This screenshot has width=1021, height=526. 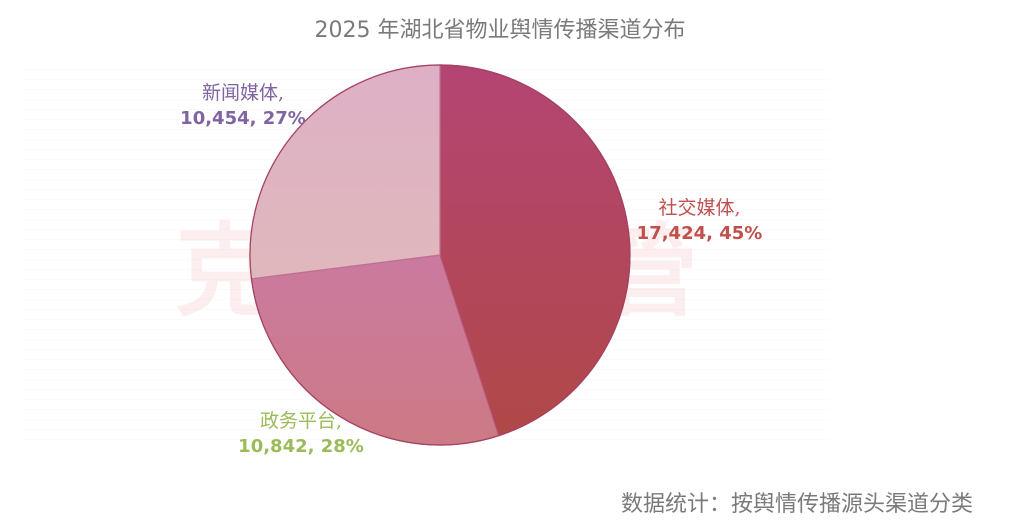 I want to click on data-label-government-platform: 政务平台, 10,842, 28%, so click(x=301, y=434).